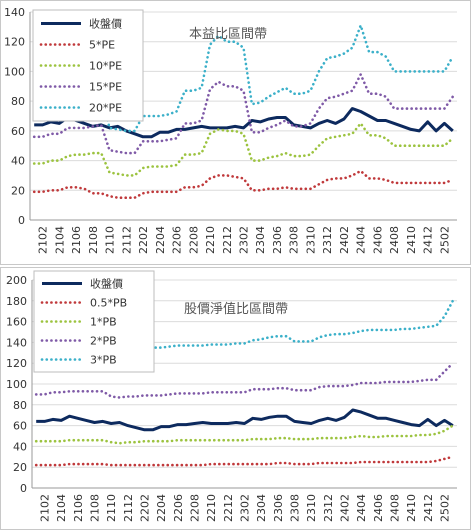  Describe the element at coordinates (102, 45) in the screenshot. I see `legend-label-1: 5*PE` at that location.